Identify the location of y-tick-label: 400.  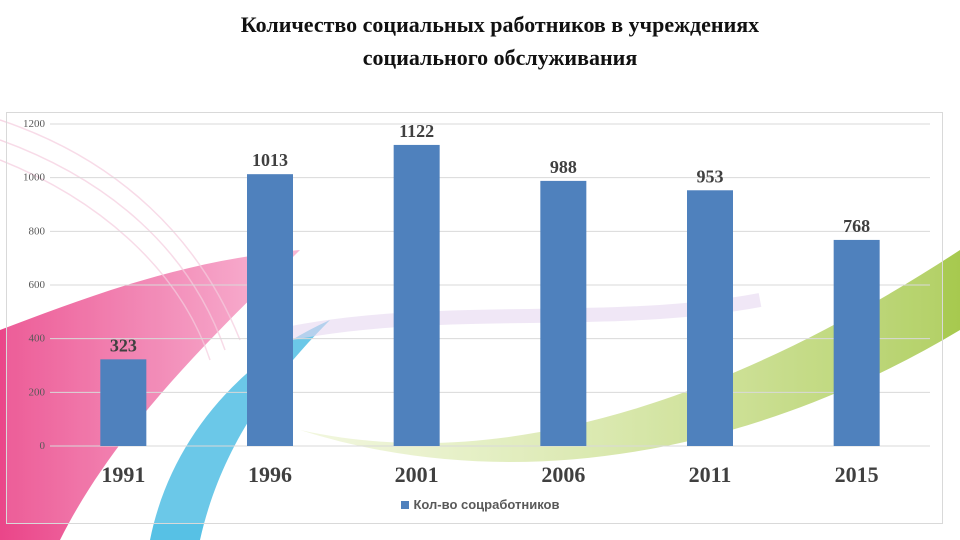
(37, 339).